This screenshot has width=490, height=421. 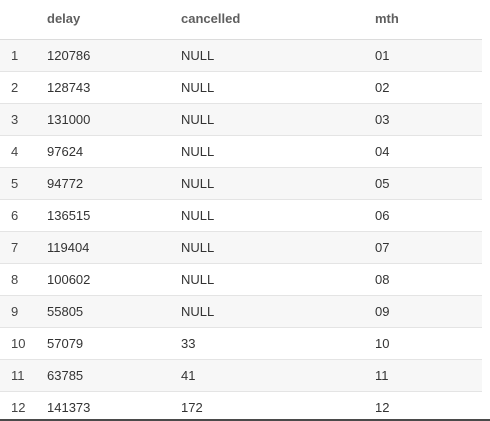 I want to click on column-header-cancelled: cancelled, so click(x=211, y=18).